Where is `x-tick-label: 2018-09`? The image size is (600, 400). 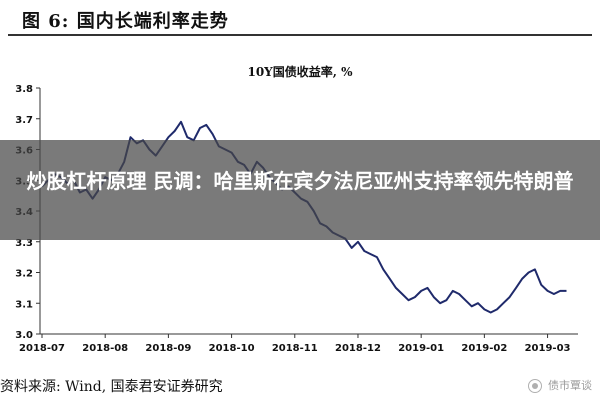
x-tick-label: 2018-09 is located at coordinates (168, 348).